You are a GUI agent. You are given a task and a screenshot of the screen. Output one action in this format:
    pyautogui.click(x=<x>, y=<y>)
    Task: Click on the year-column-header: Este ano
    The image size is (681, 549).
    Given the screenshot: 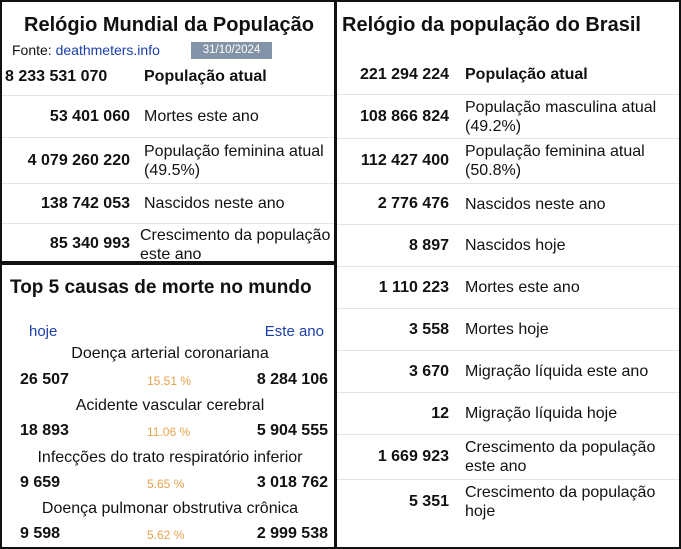 What is the action you would take?
    pyautogui.click(x=294, y=331)
    